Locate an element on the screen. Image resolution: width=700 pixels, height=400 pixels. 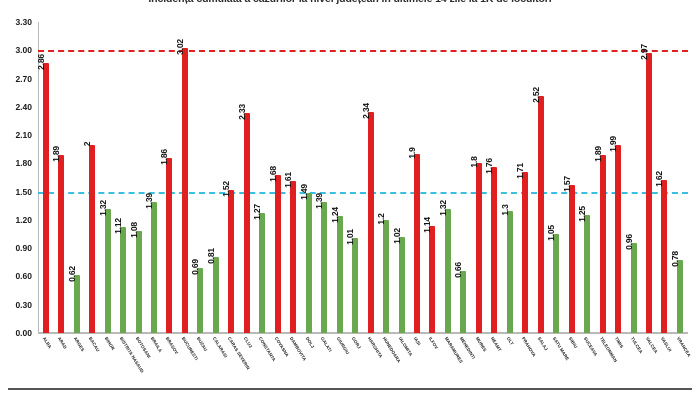
x-axis-tick-label: ILFOV is located at coordinates (434, 343).